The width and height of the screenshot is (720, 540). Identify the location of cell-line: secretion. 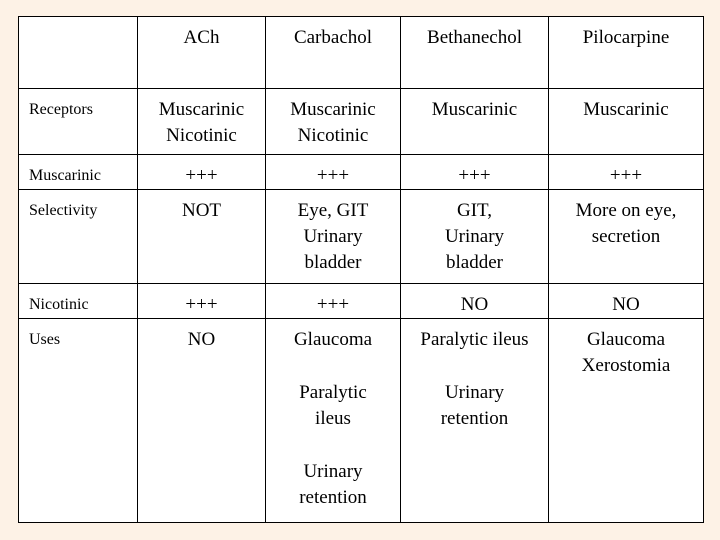
(626, 236).